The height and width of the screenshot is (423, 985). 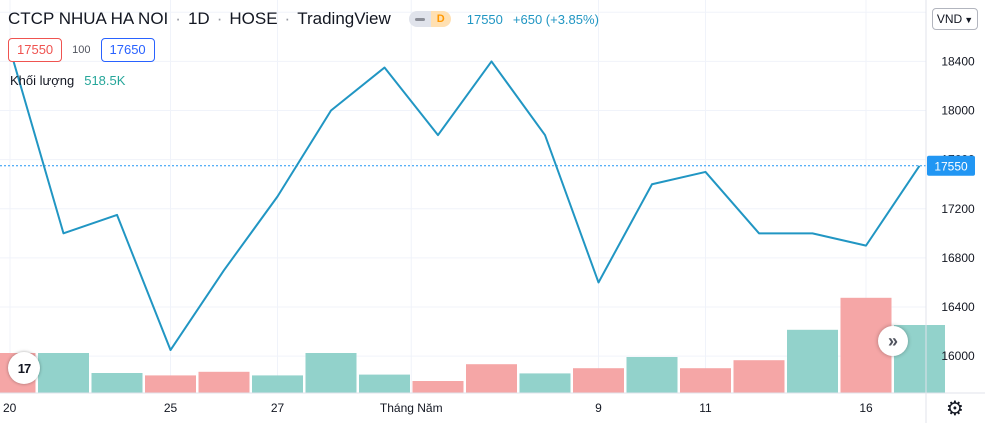 I want to click on volume-value: 518.5K, so click(x=105, y=80).